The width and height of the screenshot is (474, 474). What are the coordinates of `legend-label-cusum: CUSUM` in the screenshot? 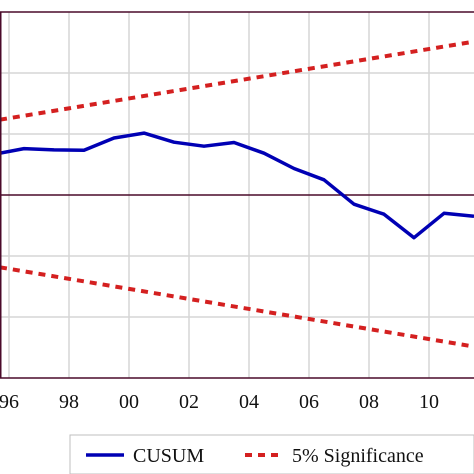 It's located at (168, 456).